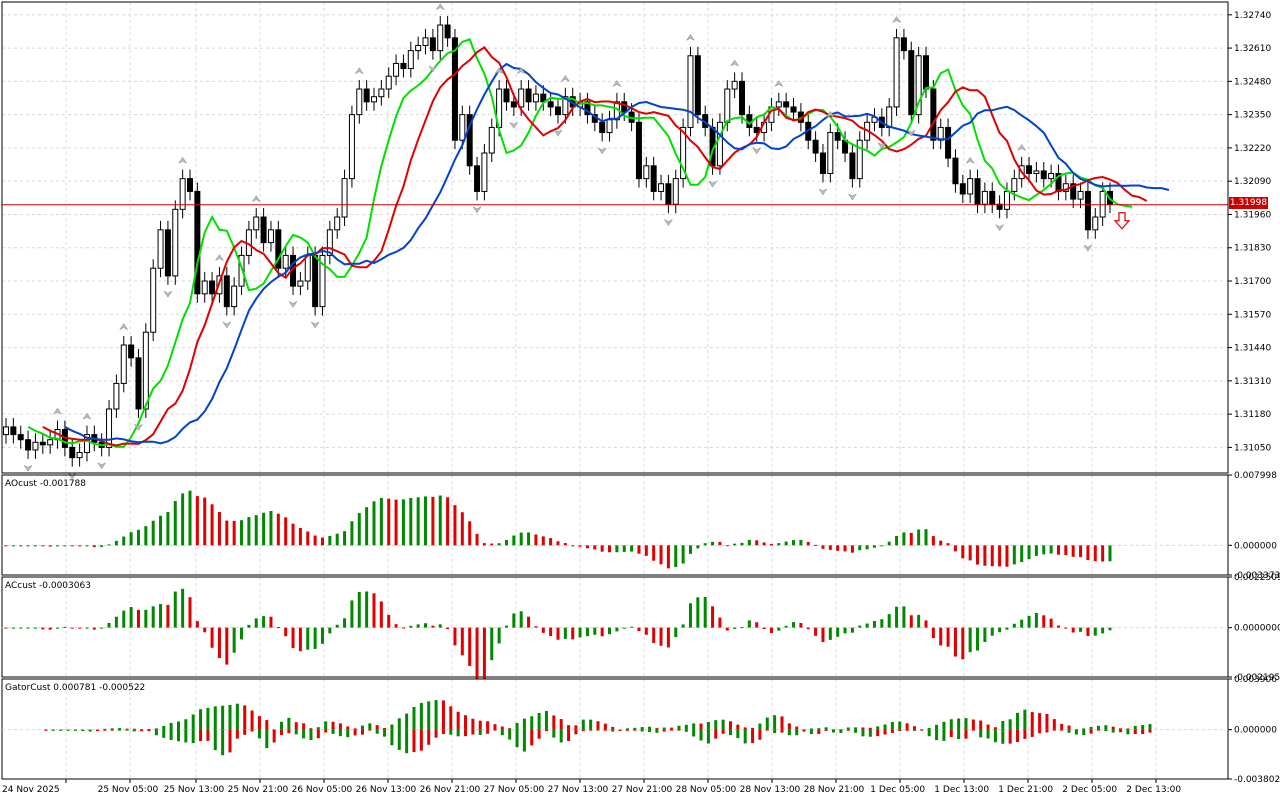 Image resolution: width=1280 pixels, height=804 pixels. I want to click on time-axis-label: 1 Dec 13:00, so click(961, 790).